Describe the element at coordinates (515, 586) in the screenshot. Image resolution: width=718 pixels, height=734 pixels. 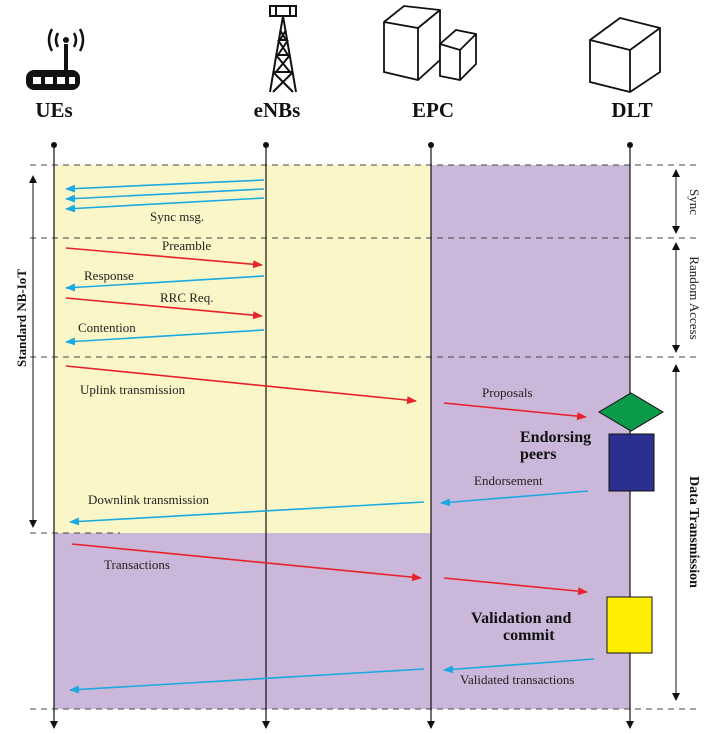
I see `arrow-to-dlt` at that location.